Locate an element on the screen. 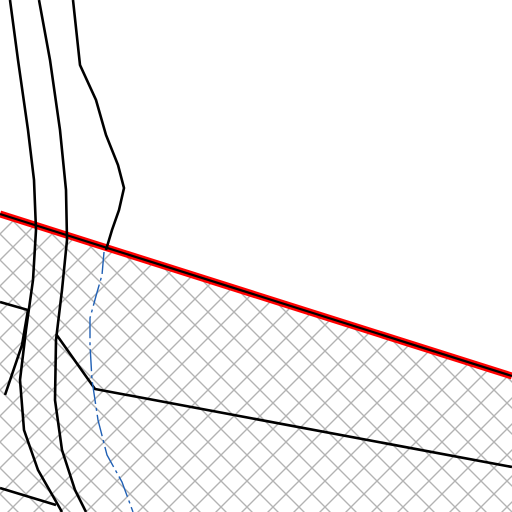 Image resolution: width=512 pixels, height=512 pixels. road-edge-right is located at coordinates (62, 256).